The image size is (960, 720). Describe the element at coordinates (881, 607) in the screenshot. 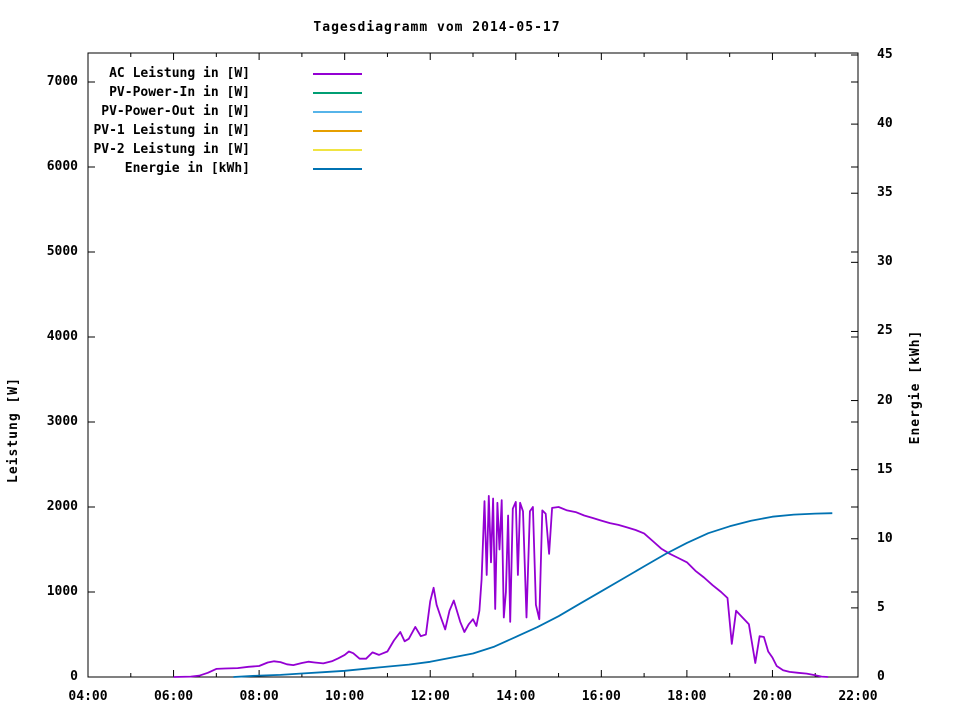

I see `y-right-tick-label: 5` at that location.